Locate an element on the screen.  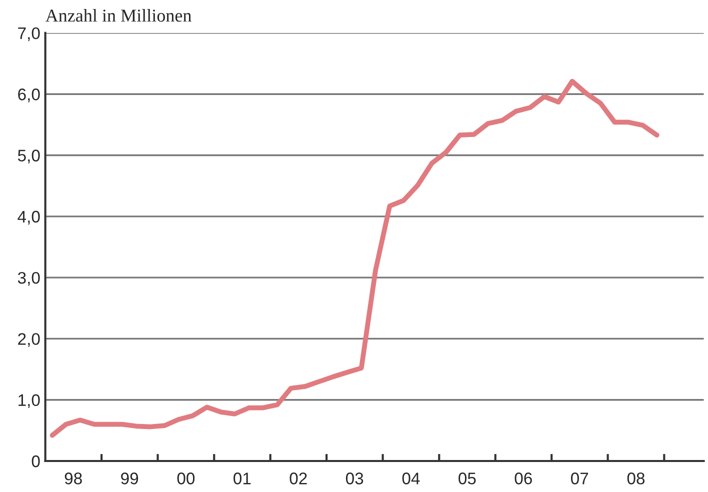
x-tick-label: 08 is located at coordinates (636, 478).